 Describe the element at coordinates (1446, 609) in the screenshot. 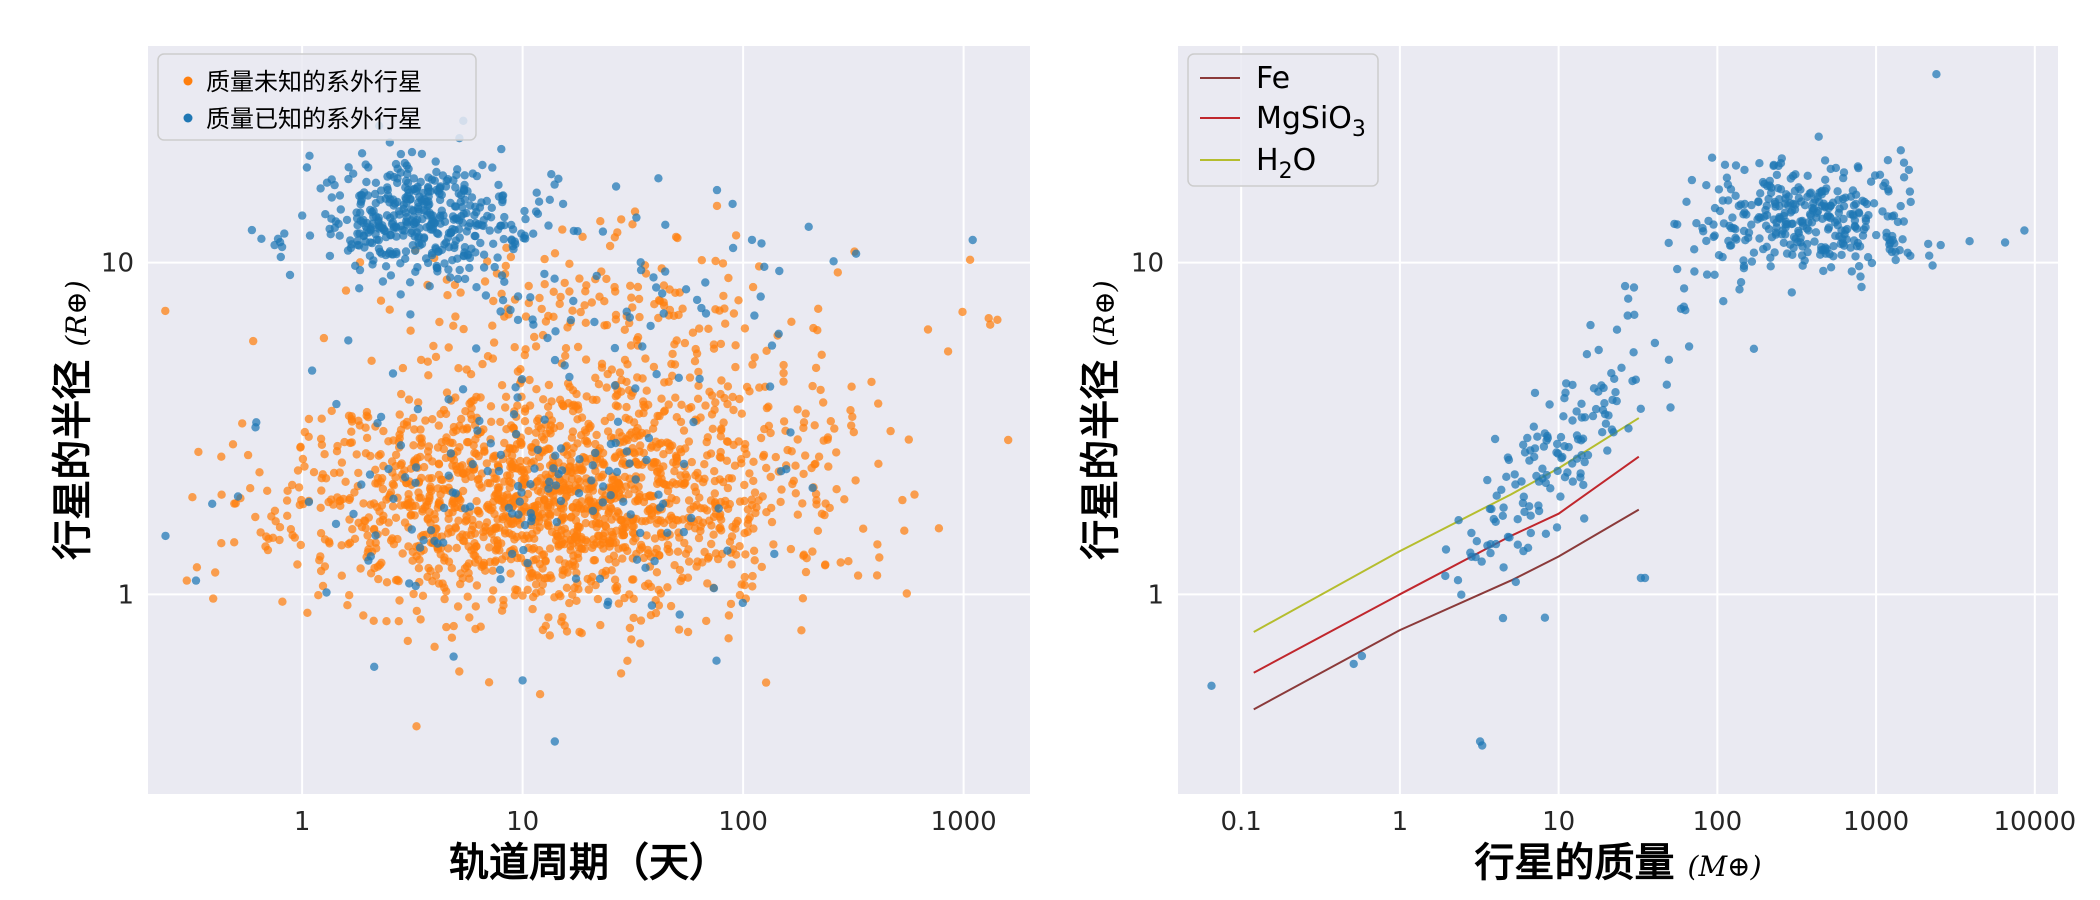

I see `composition-line-fe` at that location.